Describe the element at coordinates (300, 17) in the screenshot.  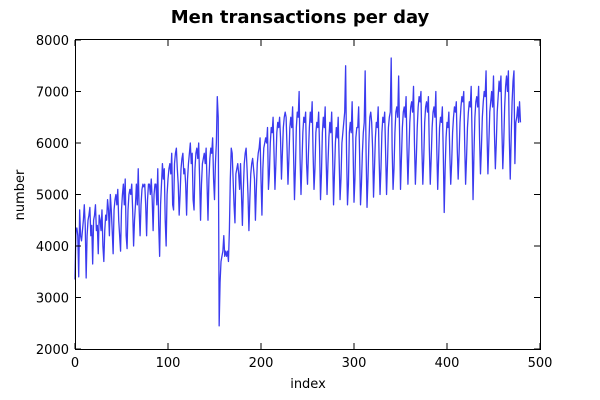
I see `chart-title: Men transactions per day` at that location.